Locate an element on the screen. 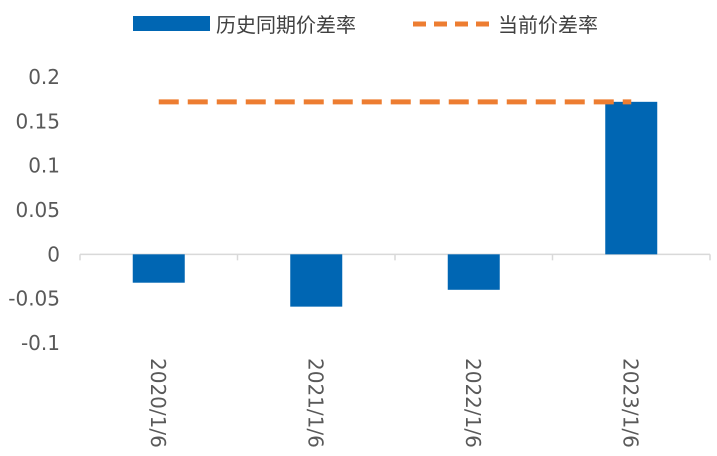 This screenshot has height=456, width=717. legend-swatch-bar is located at coordinates (171, 23).